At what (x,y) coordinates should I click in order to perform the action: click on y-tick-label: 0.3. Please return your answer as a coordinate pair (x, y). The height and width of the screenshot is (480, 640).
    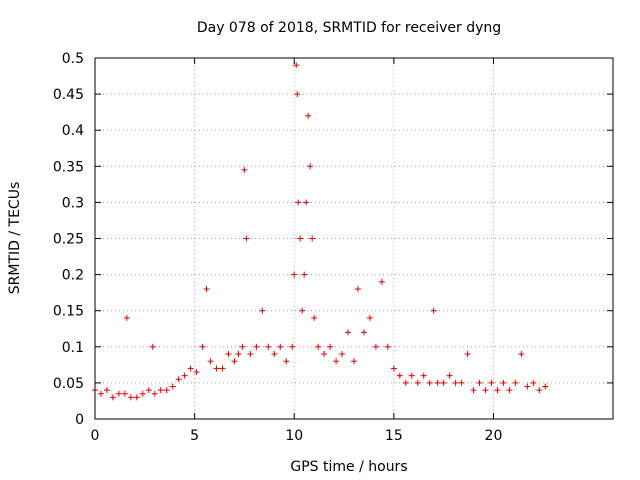
    Looking at the image, I should click on (73, 203).